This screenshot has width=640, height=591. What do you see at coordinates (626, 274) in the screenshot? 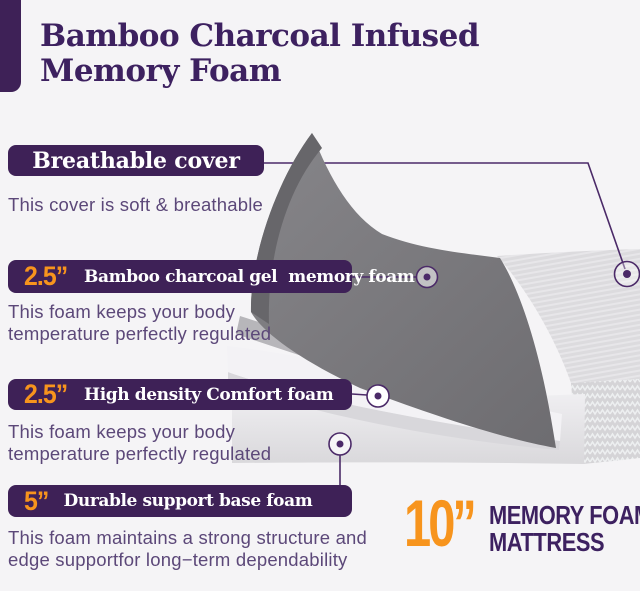
I see `marker-breathable-cover` at bounding box center [626, 274].